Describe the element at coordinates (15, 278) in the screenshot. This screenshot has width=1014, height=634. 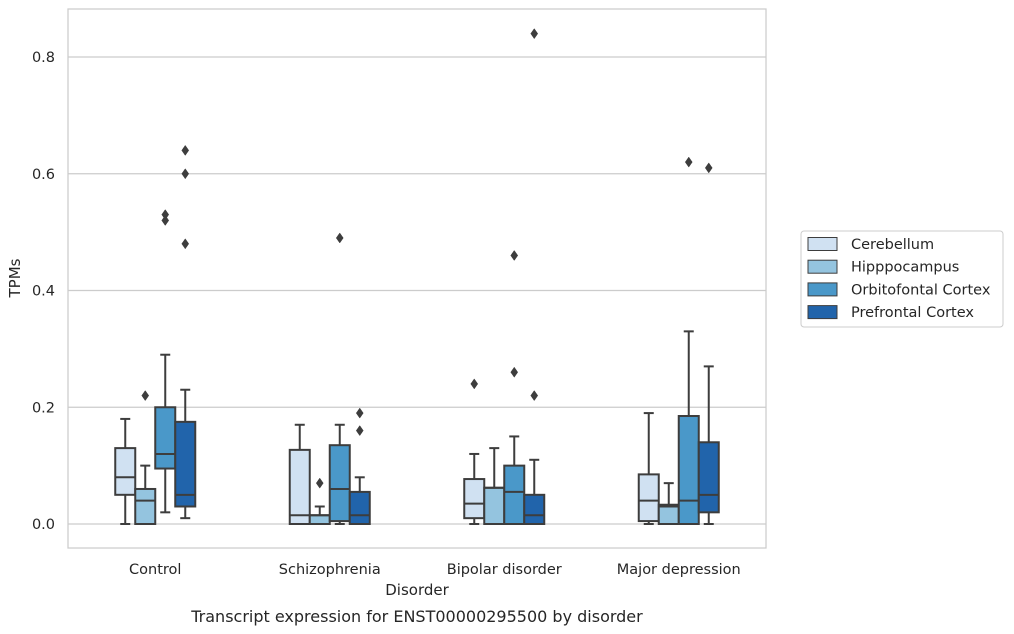
I see `y-axis-label: TPMs` at that location.